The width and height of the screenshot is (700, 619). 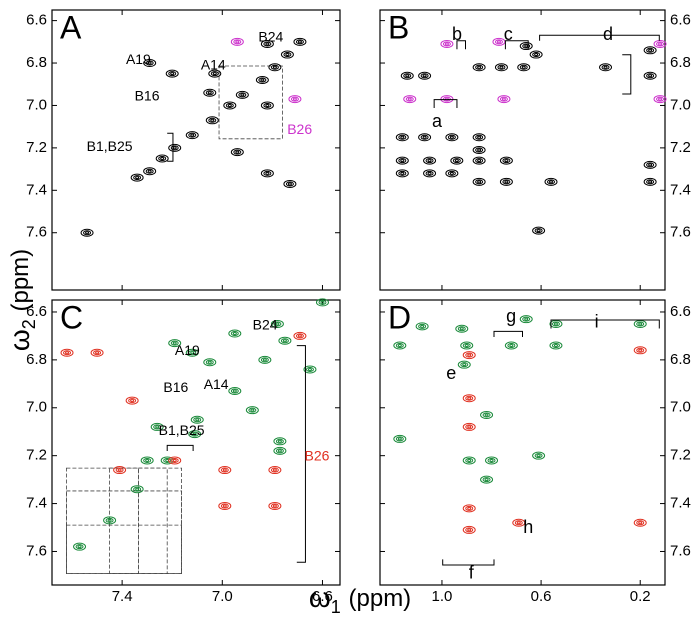 I want to click on y-tick-label: 6.8, so click(x=680, y=359).